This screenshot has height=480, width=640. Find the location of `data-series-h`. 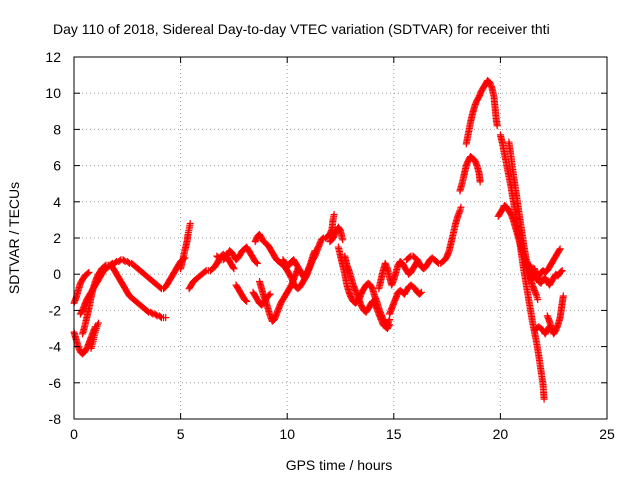

data-series-h is located at coordinates (237, 255).